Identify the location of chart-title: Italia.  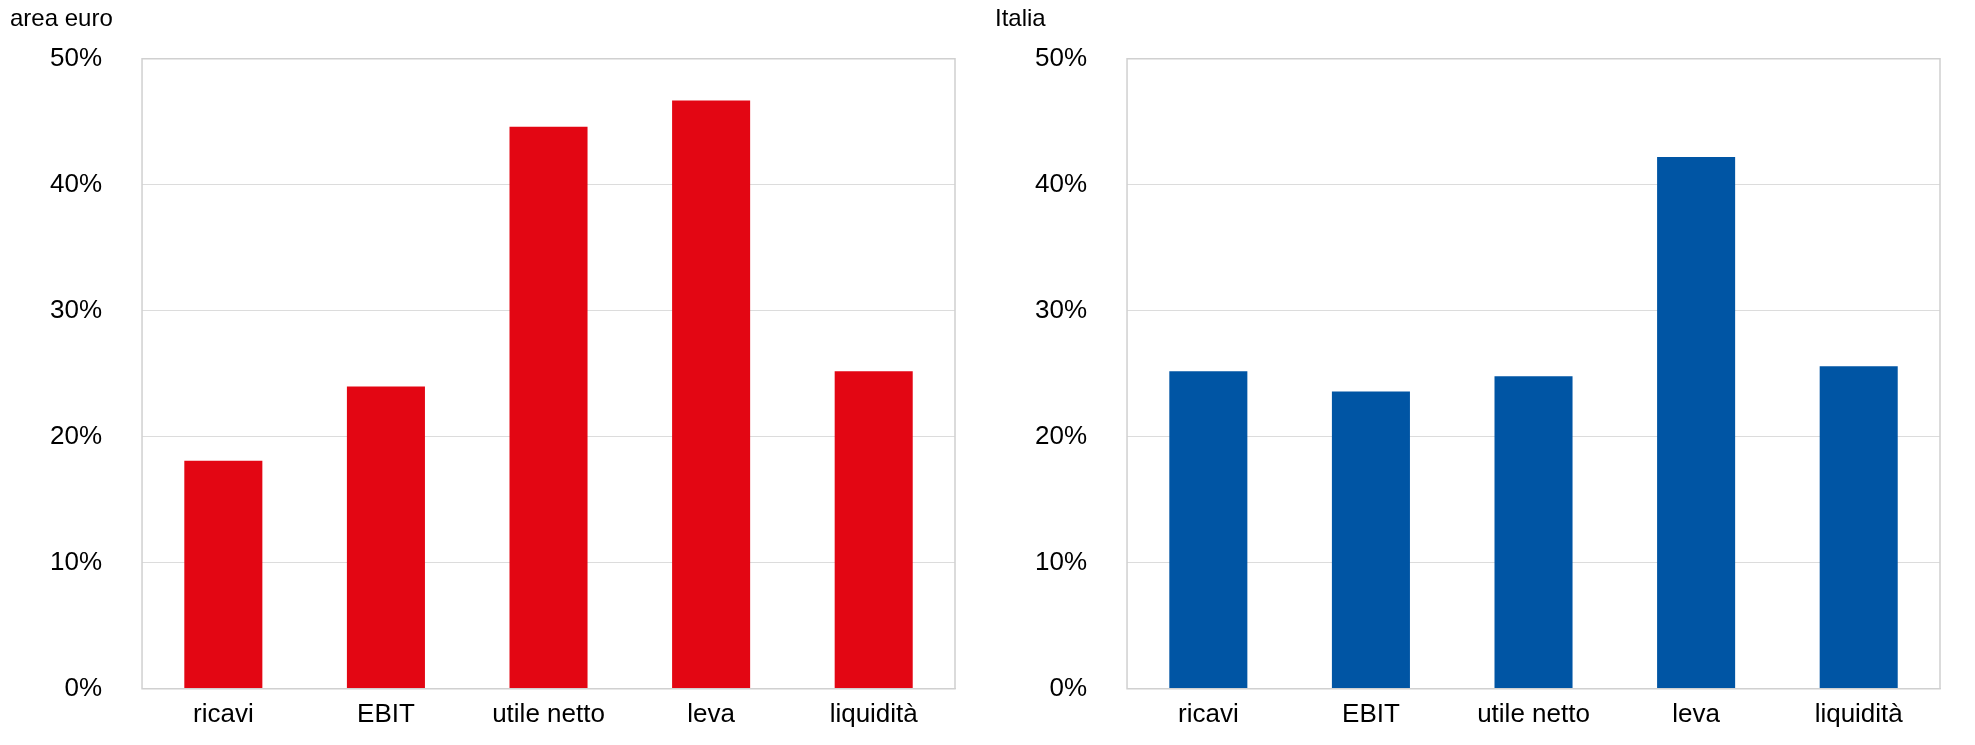
(1021, 18).